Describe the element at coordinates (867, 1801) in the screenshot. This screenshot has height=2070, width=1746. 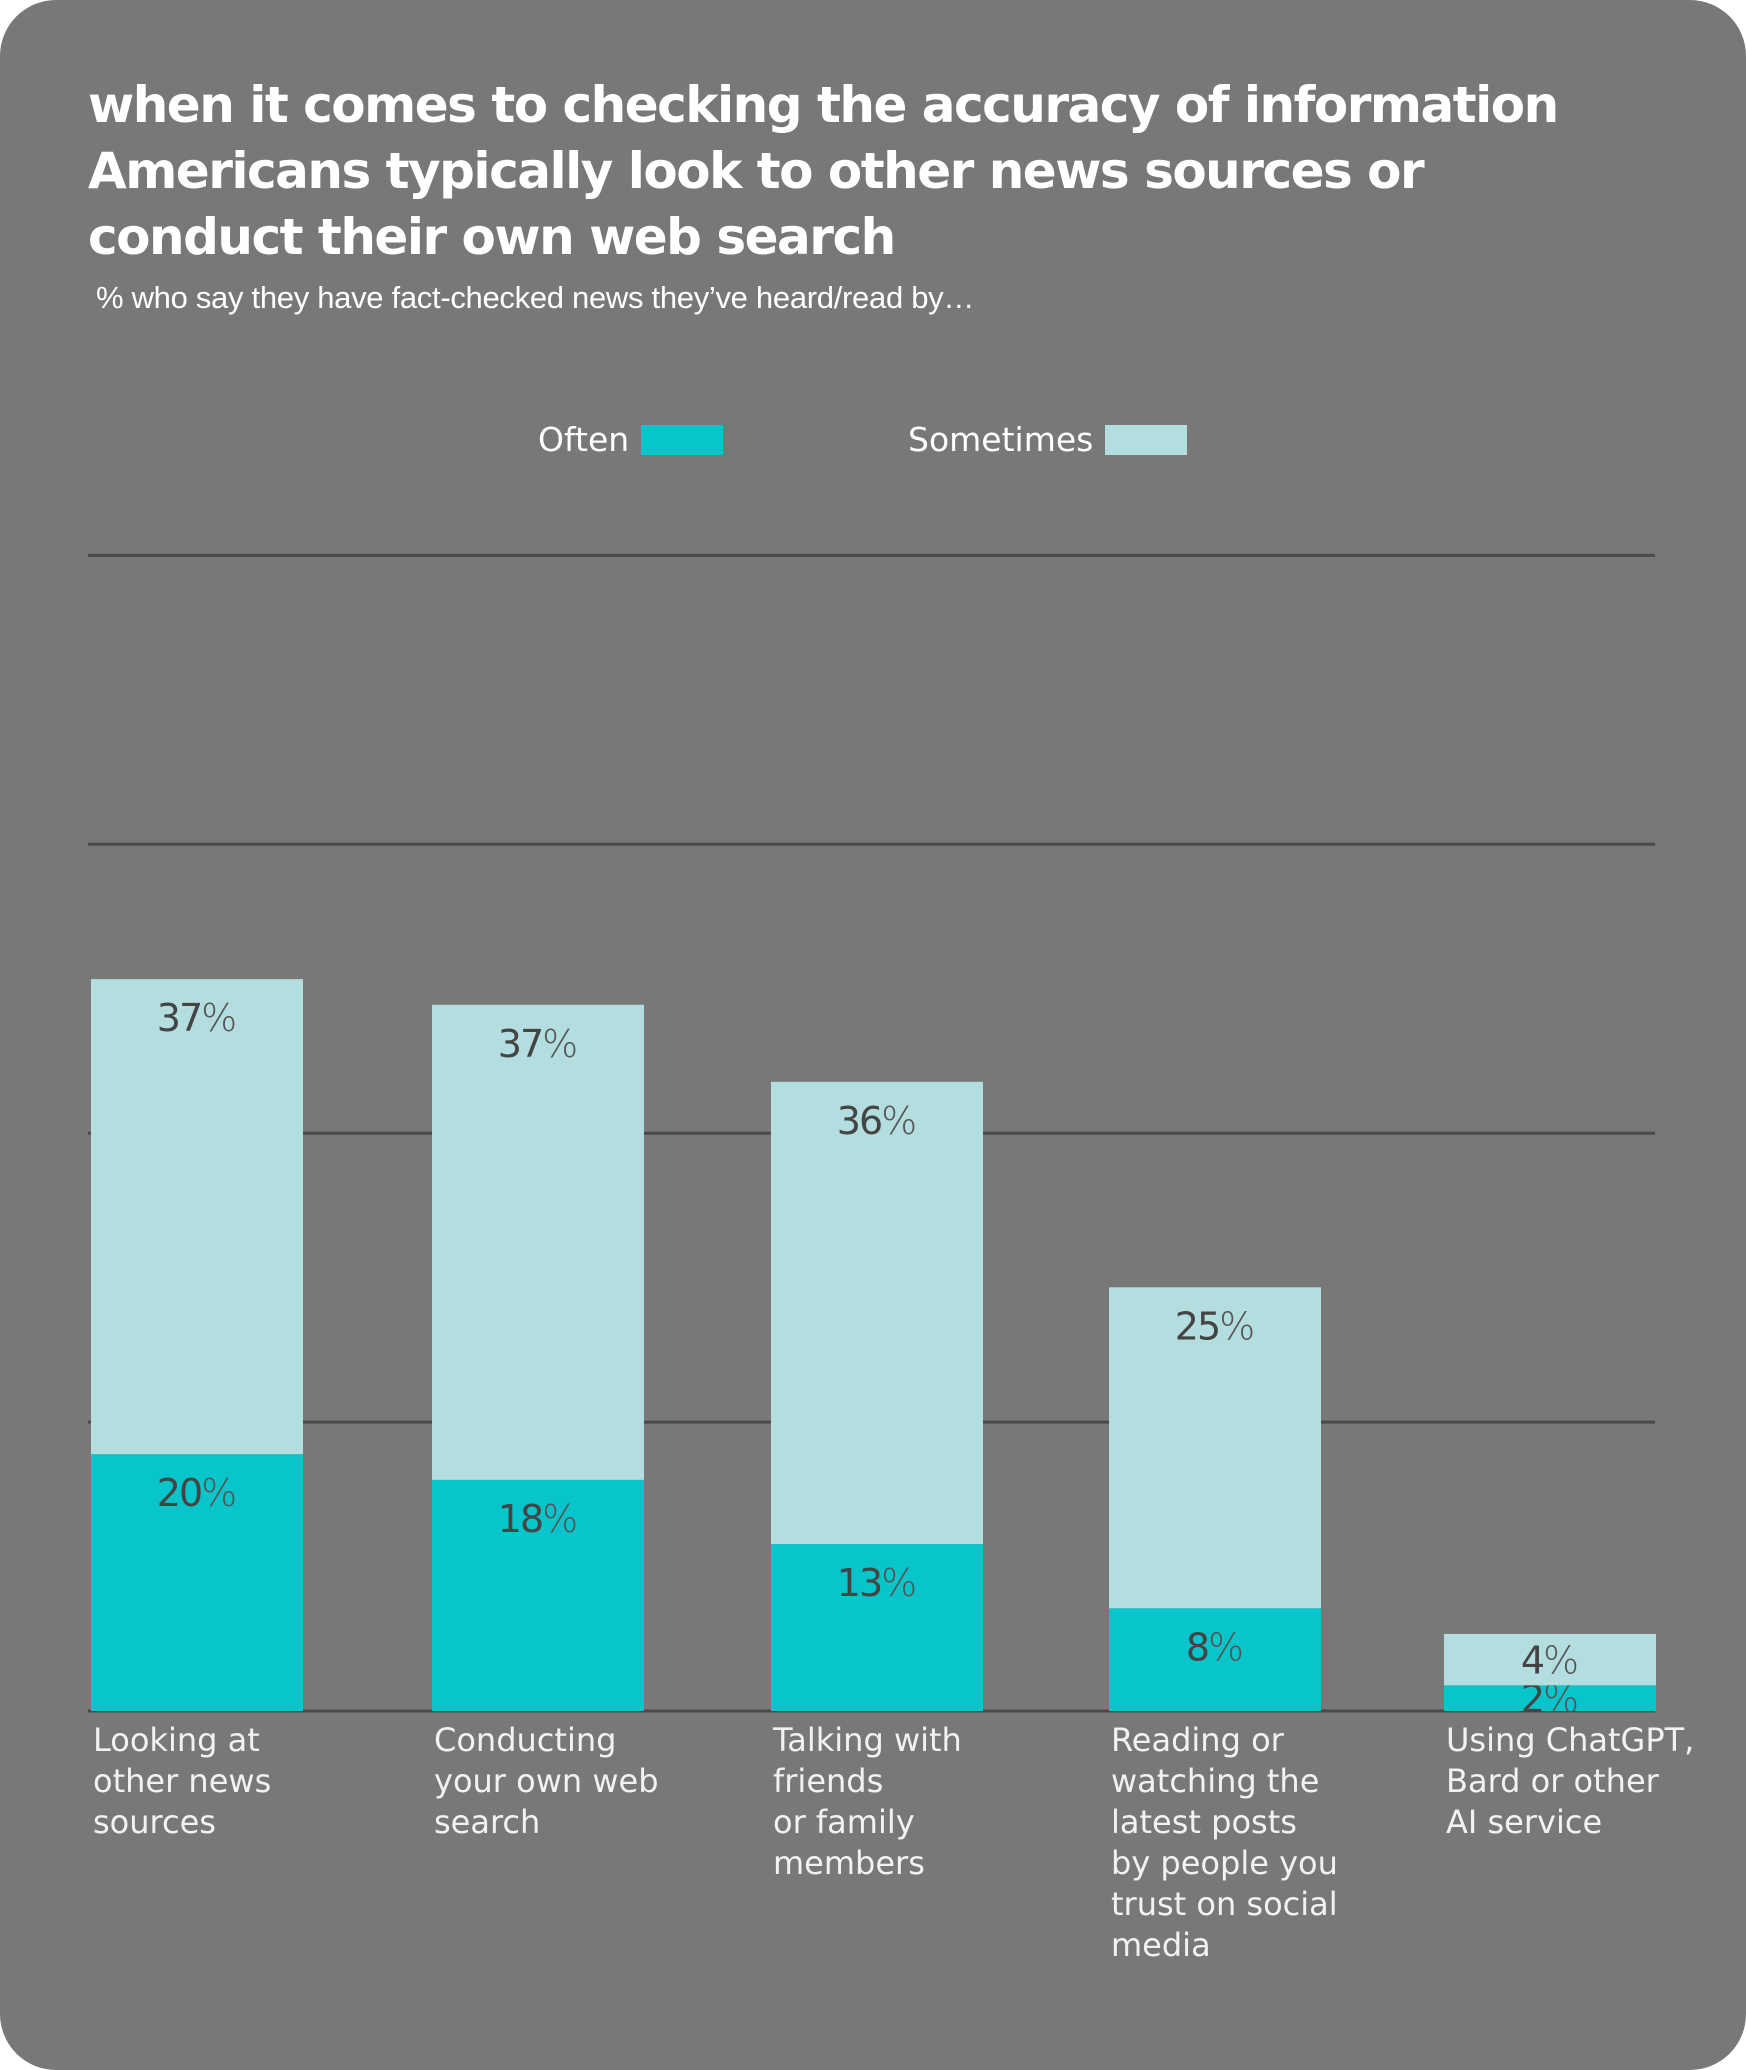
I see `category-label-2: Talking with friends or family members` at that location.